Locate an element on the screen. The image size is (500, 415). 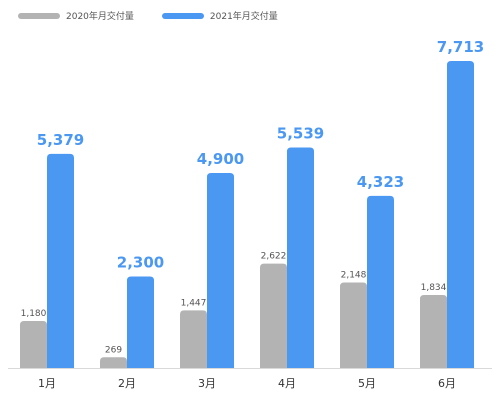
legend-swatch-2020 is located at coordinates (39, 15).